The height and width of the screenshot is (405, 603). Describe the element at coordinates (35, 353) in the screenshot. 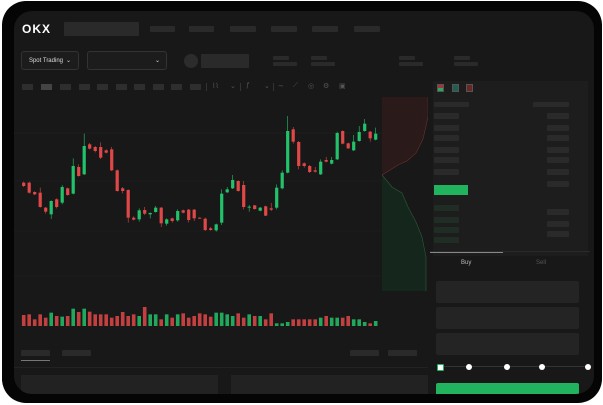

I see `tab-open-orders` at that location.